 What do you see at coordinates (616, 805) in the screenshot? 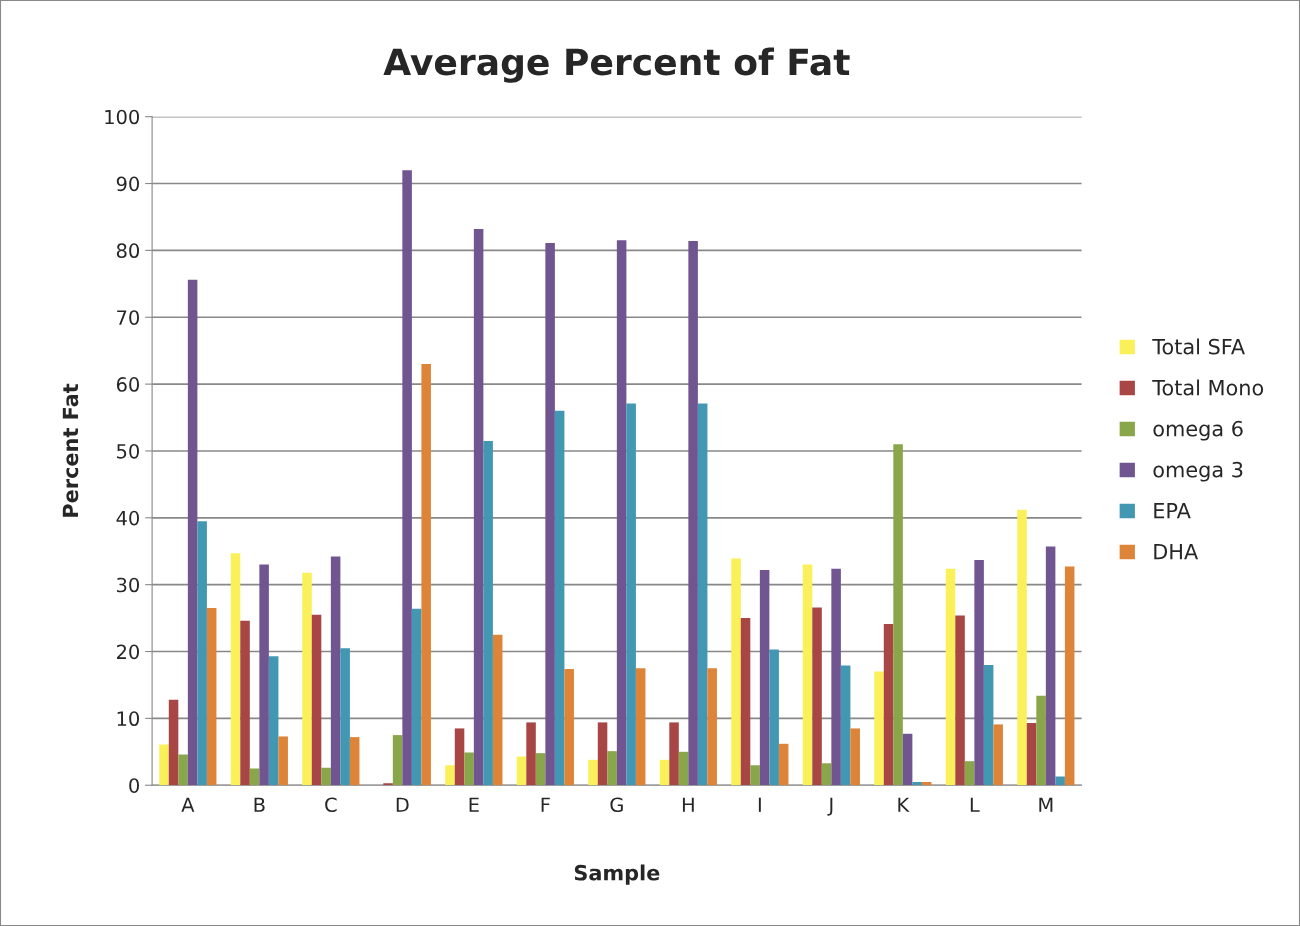
I see `x-tick-label: G` at bounding box center [616, 805].